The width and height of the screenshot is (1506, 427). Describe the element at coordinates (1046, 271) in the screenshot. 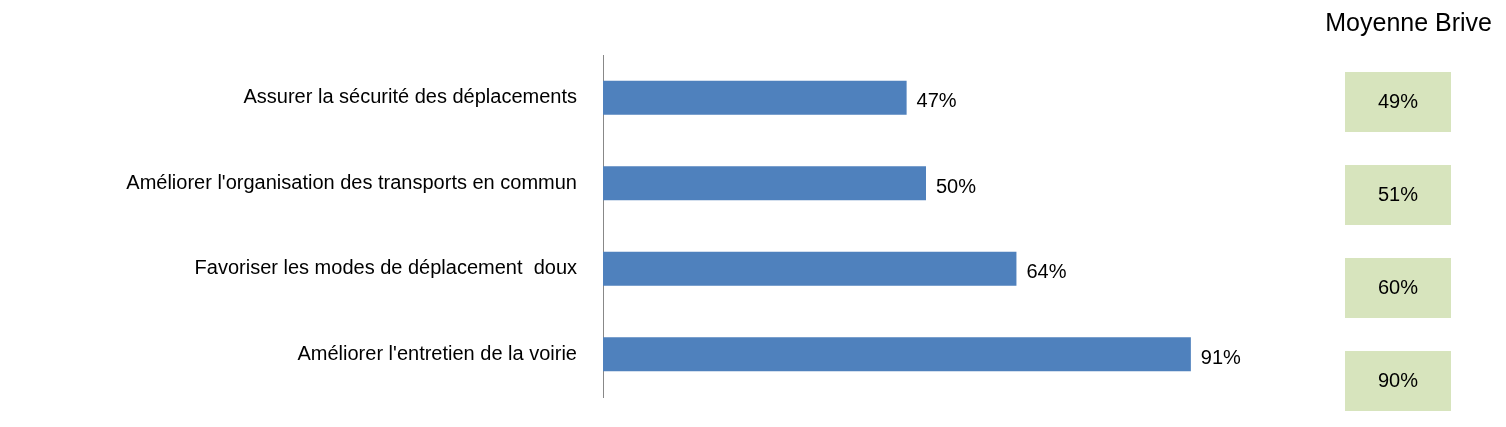

I see `data-label: 64%` at that location.